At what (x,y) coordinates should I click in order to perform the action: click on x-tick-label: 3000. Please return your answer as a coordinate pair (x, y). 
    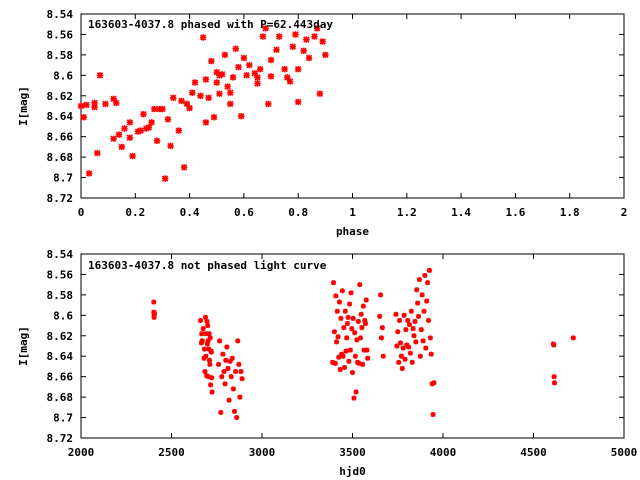
    Looking at the image, I should click on (262, 452).